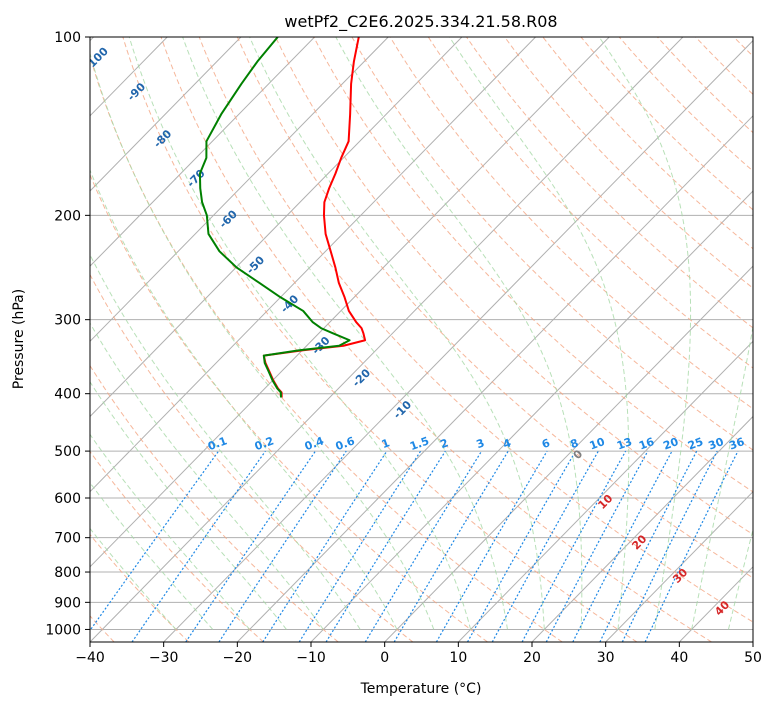 This screenshot has height=708, width=775. I want to click on mixing-ratio-label: 1, so click(386, 443).